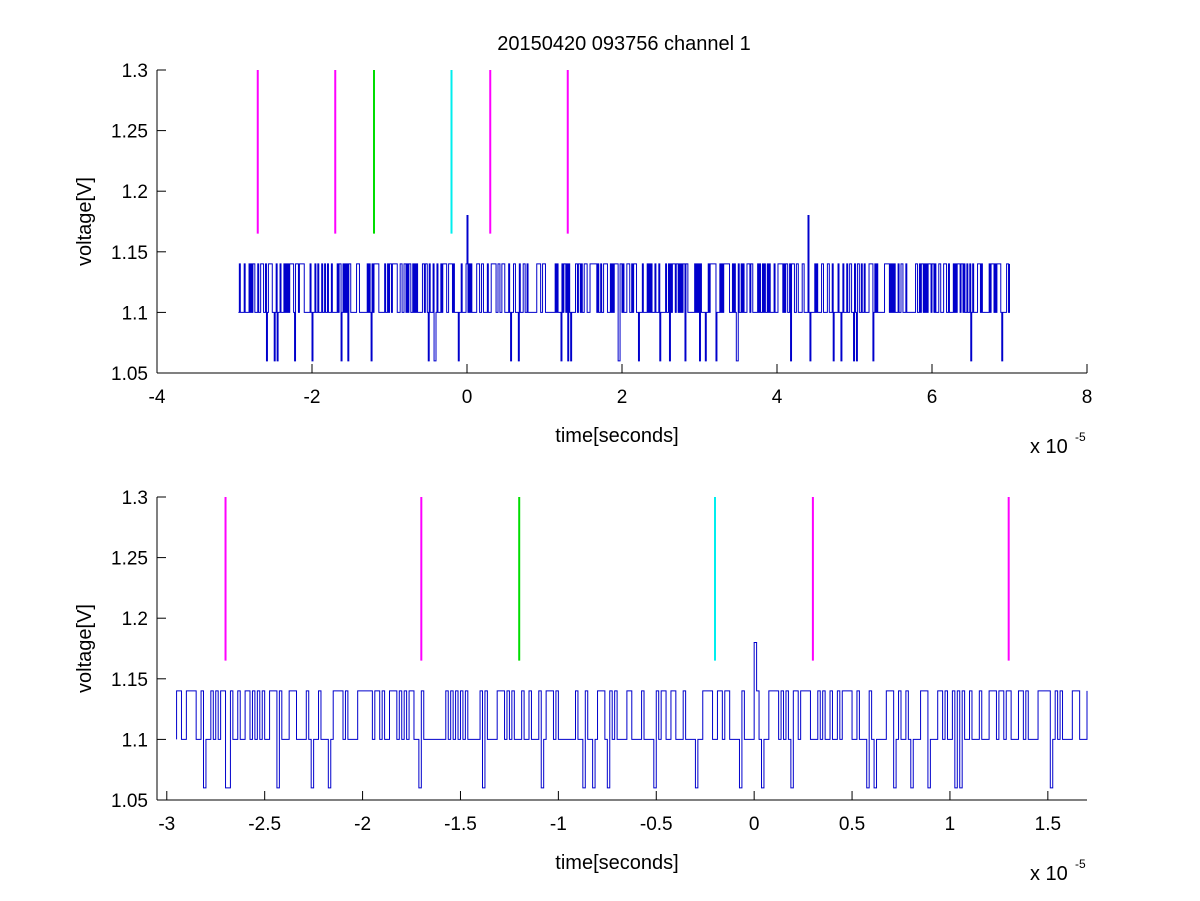 Image resolution: width=1200 pixels, height=901 pixels. I want to click on x-tick-label: 0.5, so click(852, 824).